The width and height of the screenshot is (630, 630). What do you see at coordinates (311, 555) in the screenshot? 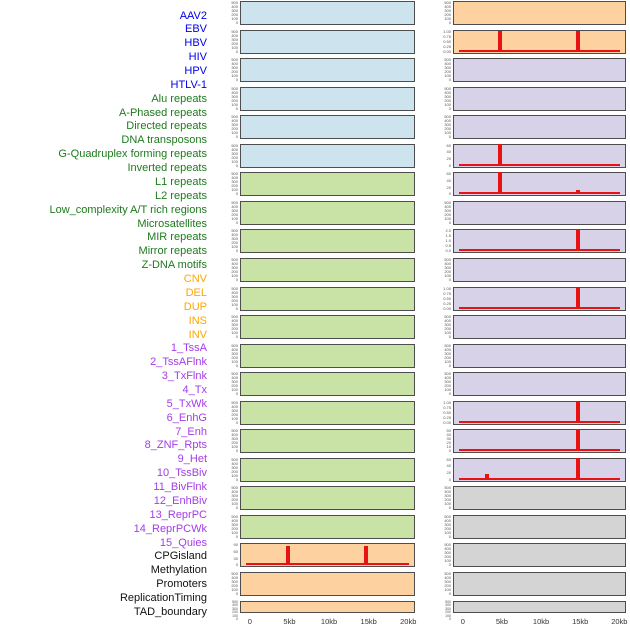
I see `track-plot: 90 60 30 0` at bounding box center [311, 555].